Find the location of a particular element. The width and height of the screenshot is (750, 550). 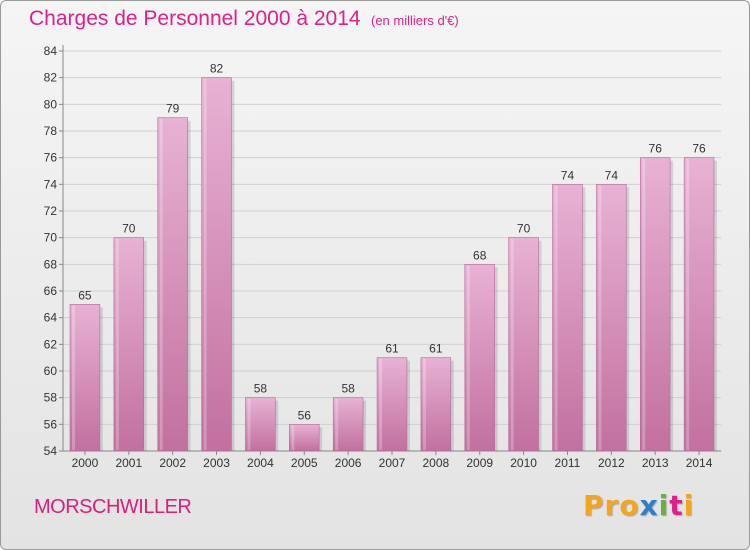

value-label: 68 is located at coordinates (480, 255).